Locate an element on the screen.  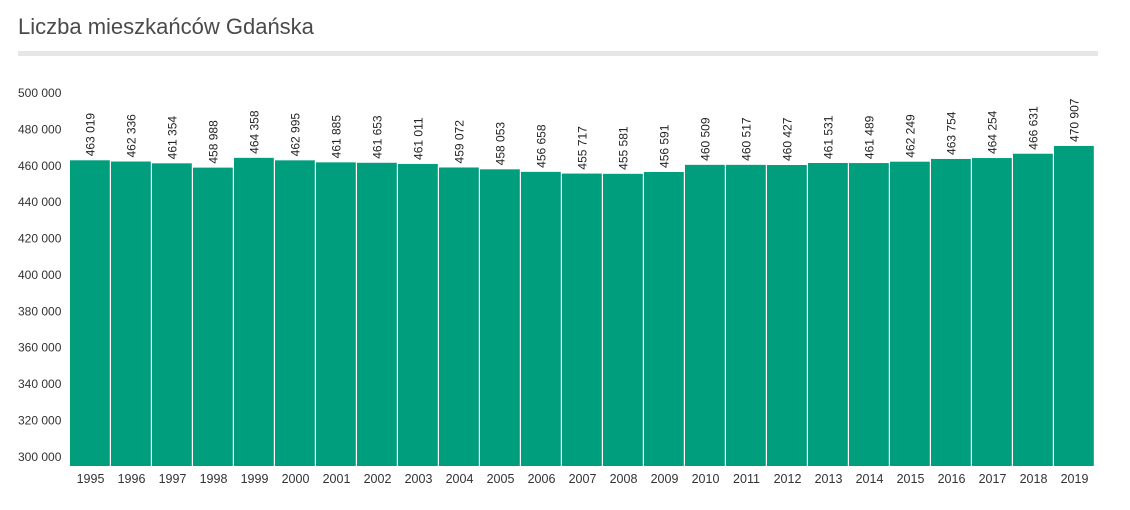
x-tick-label-1998: 1998 is located at coordinates (214, 479).